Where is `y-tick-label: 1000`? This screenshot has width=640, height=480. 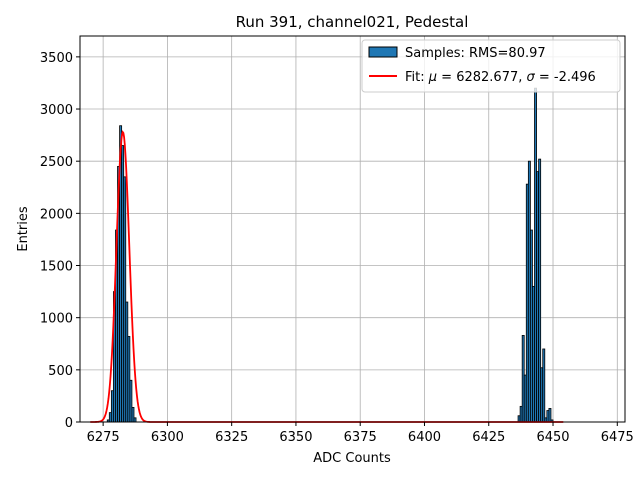 y-tick-label: 1000 is located at coordinates (56, 319).